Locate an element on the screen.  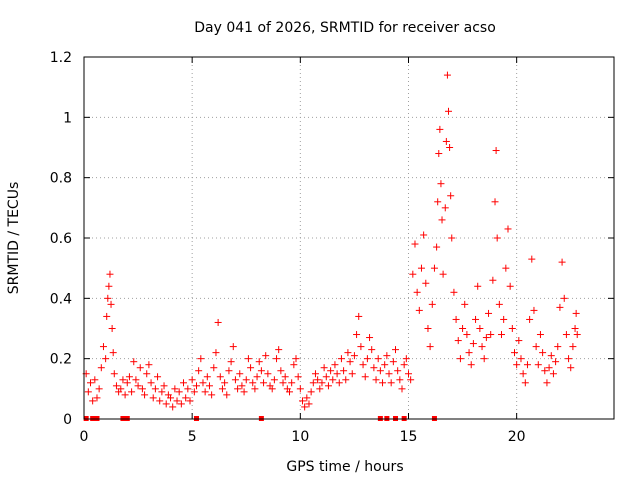
x-tick-label: 5 is located at coordinates (192, 437).